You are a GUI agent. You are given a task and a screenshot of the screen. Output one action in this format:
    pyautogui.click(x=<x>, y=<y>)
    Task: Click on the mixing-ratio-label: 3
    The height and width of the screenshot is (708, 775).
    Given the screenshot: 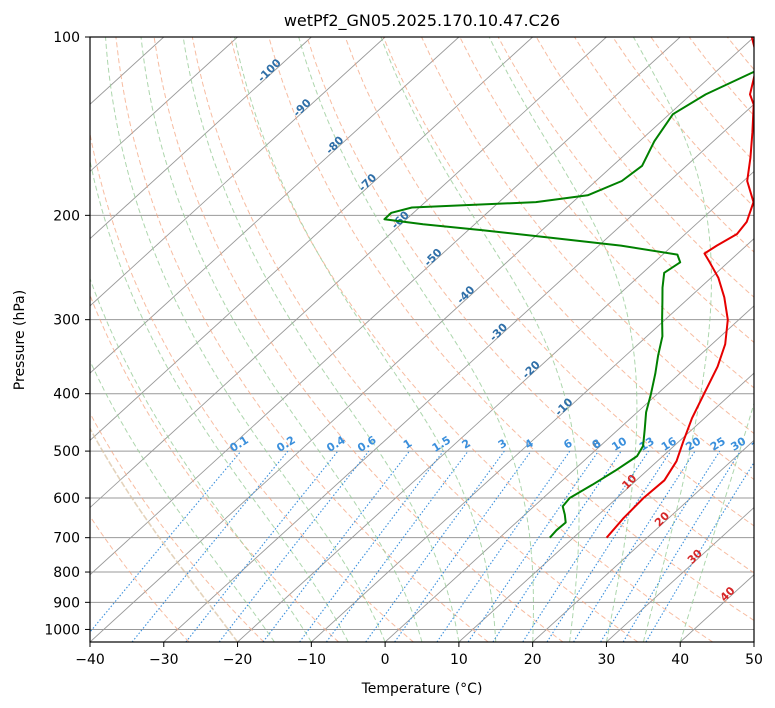 What is the action you would take?
    pyautogui.click(x=502, y=444)
    